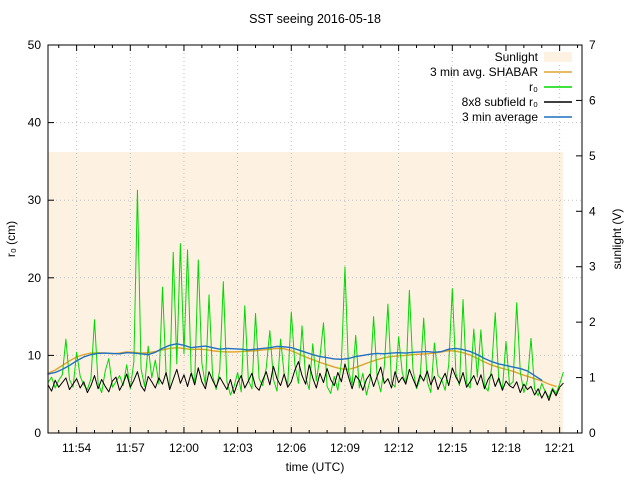 The image size is (640, 480). What do you see at coordinates (500, 117) in the screenshot?
I see `legend-label: 3 min average` at bounding box center [500, 117].